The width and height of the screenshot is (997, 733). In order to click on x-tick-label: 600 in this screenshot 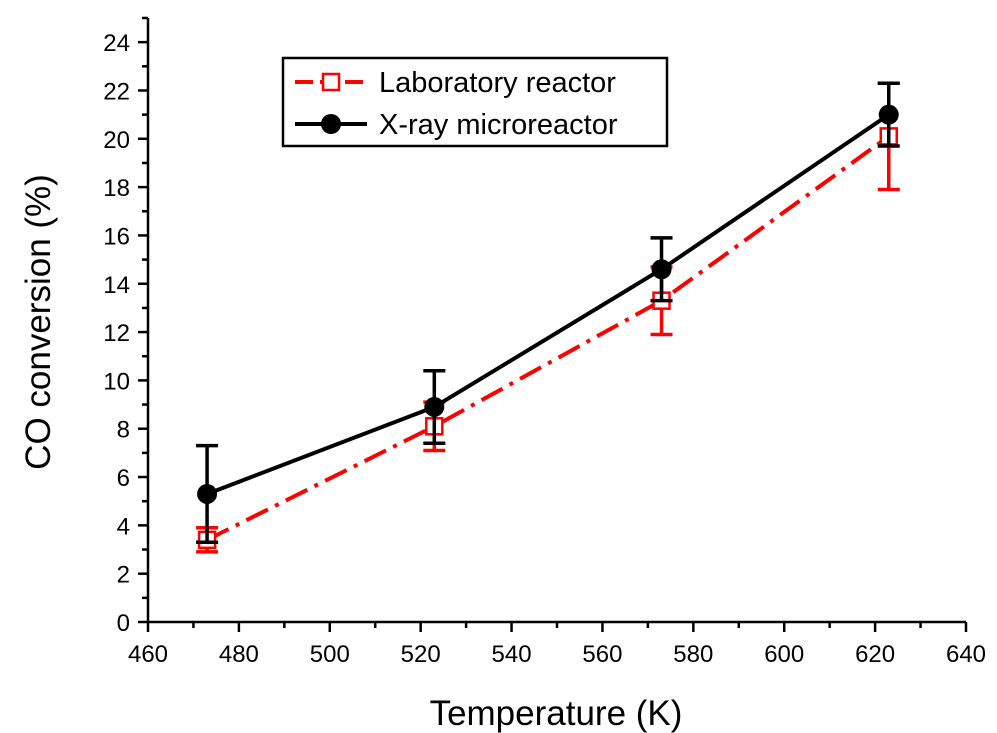, I will do `click(784, 654)`.